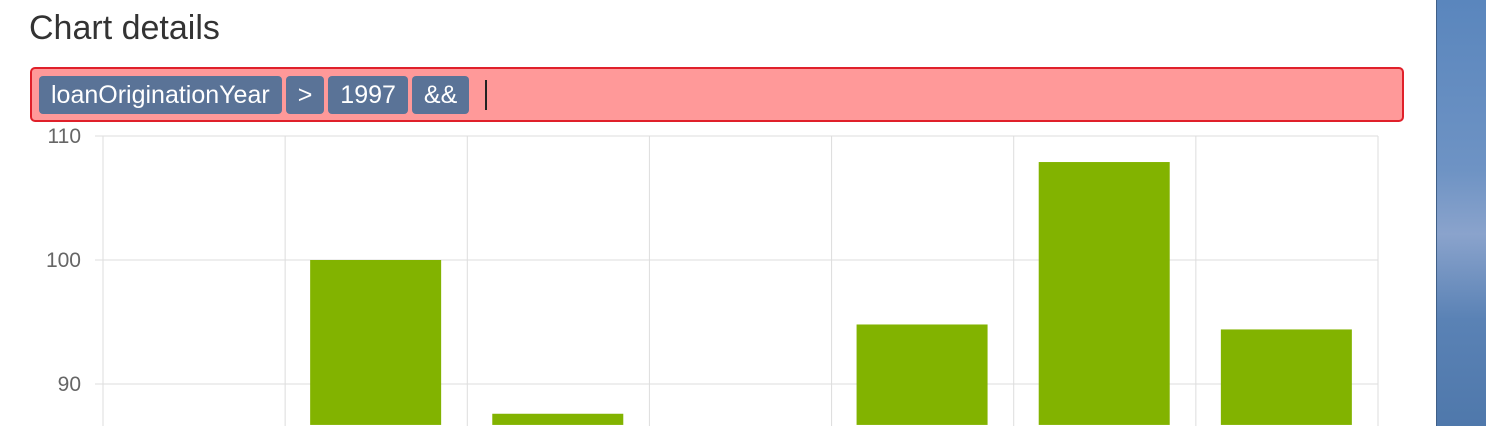 The height and width of the screenshot is (426, 1486). Describe the element at coordinates (124, 28) in the screenshot. I see `page-title: Chart details` at that location.